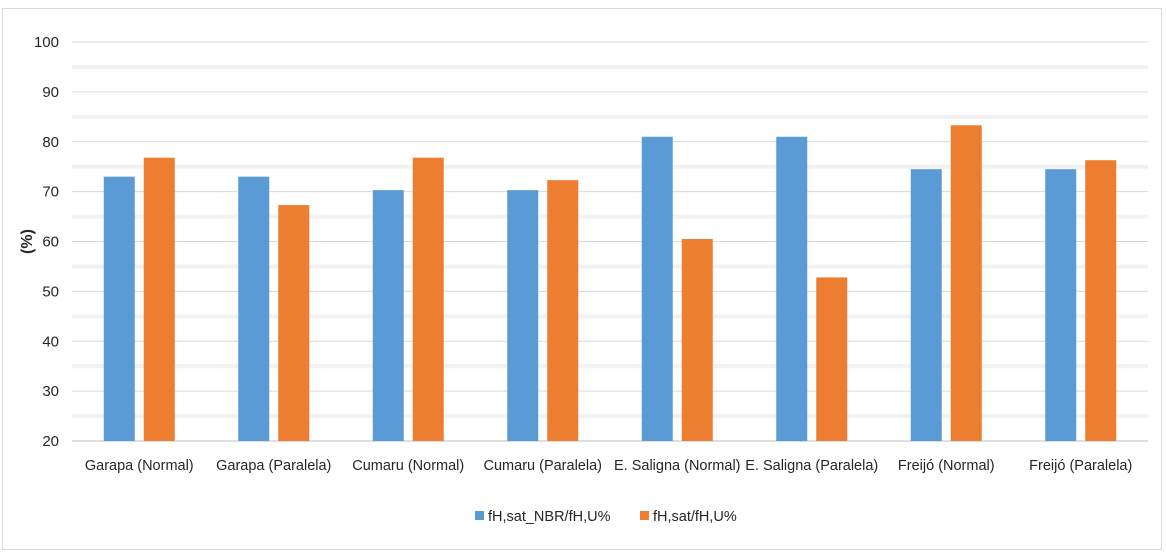 This screenshot has width=1166, height=555. Describe the element at coordinates (46, 42) in the screenshot. I see `y-tick-label: 100` at that location.